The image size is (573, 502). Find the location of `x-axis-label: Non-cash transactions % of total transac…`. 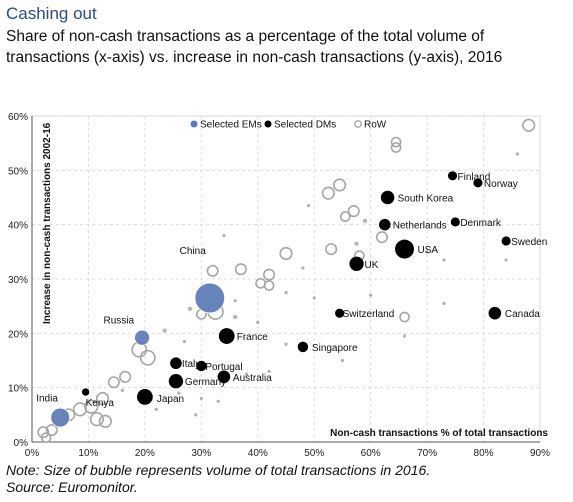

x-axis-label: Non-cash transactions % of total transac… is located at coordinates (439, 433).